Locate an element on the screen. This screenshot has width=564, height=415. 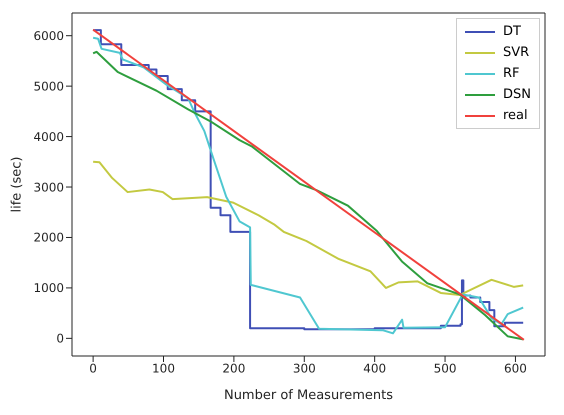
x-tick-label: 300 is located at coordinates (304, 369).